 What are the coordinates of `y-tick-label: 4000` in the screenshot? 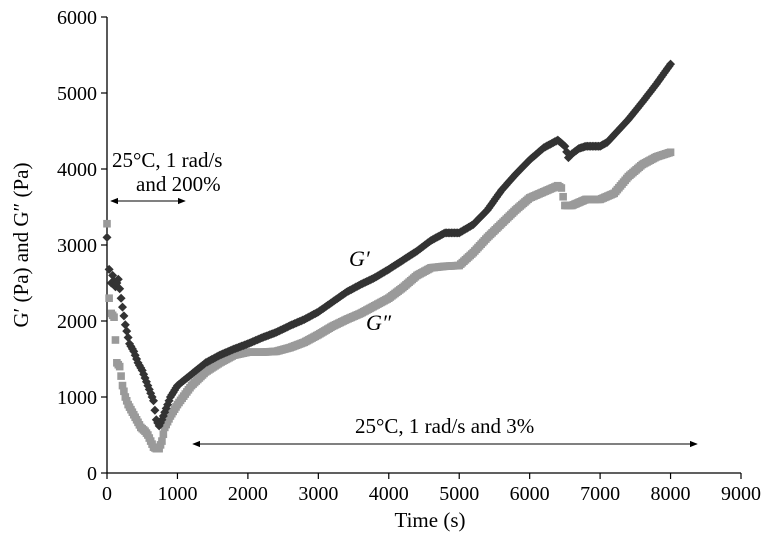 It's located at (77, 170).